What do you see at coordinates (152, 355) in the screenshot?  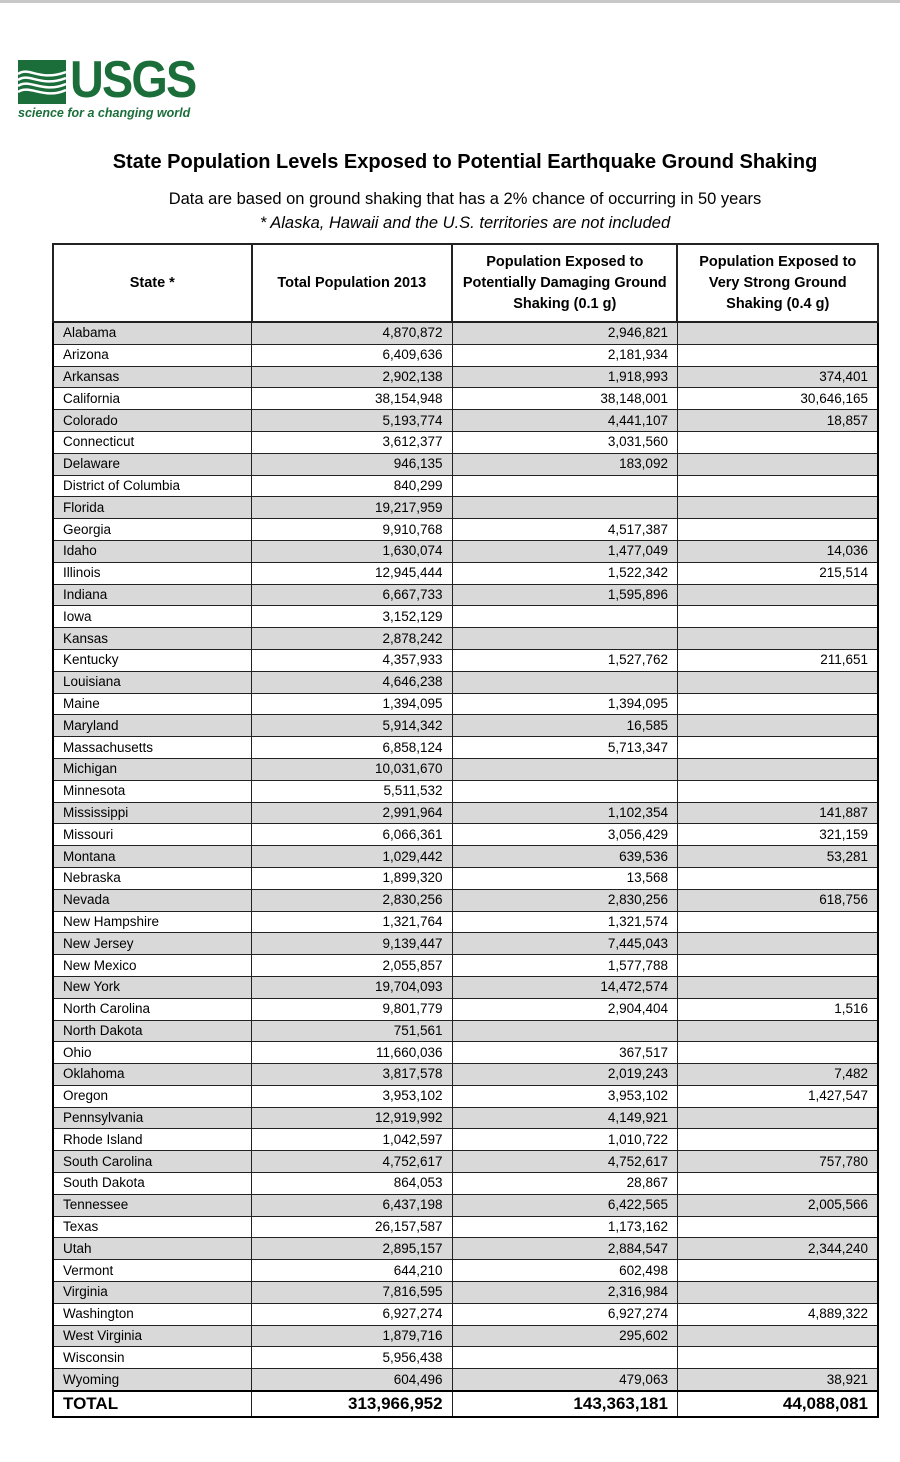 I see `cell-state: Arizona` at bounding box center [152, 355].